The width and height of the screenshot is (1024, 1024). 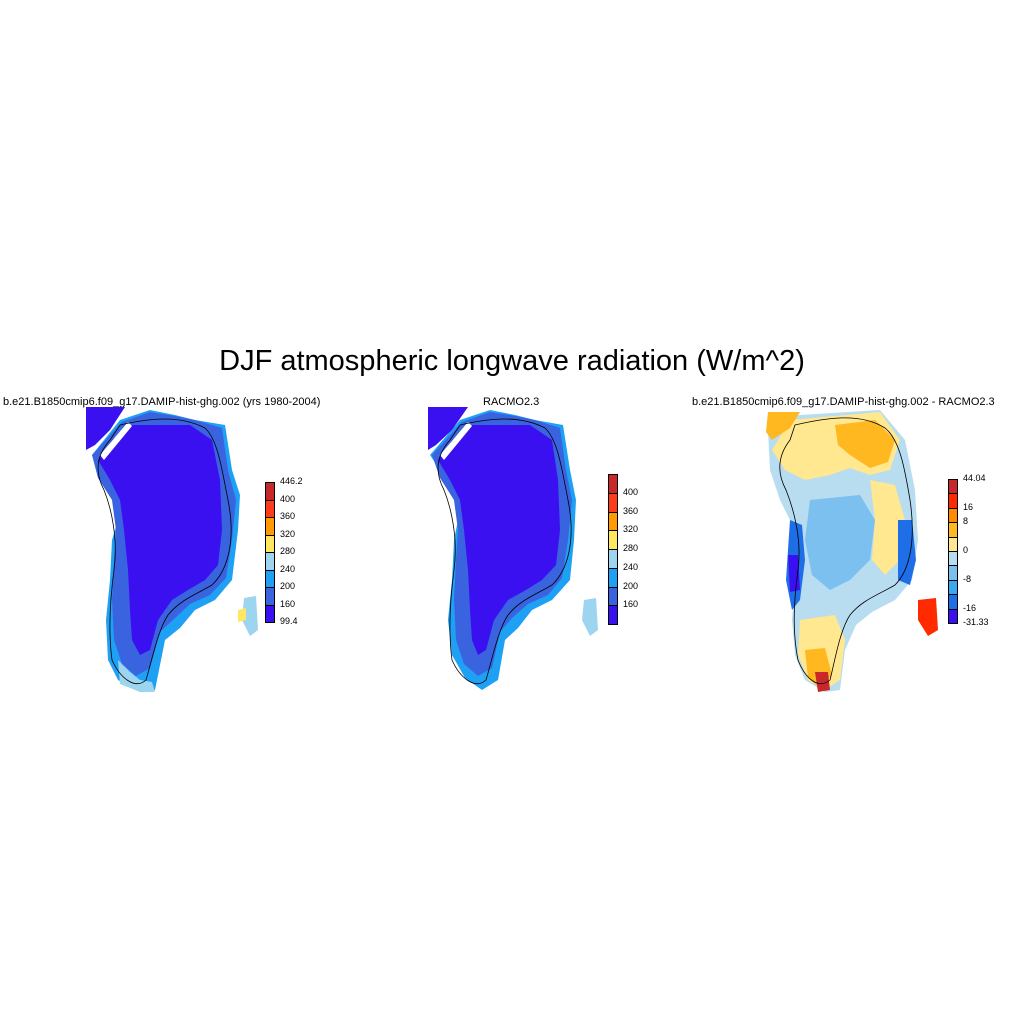 What do you see at coordinates (966, 550) in the screenshot?
I see `colorbar-label: 0` at bounding box center [966, 550].